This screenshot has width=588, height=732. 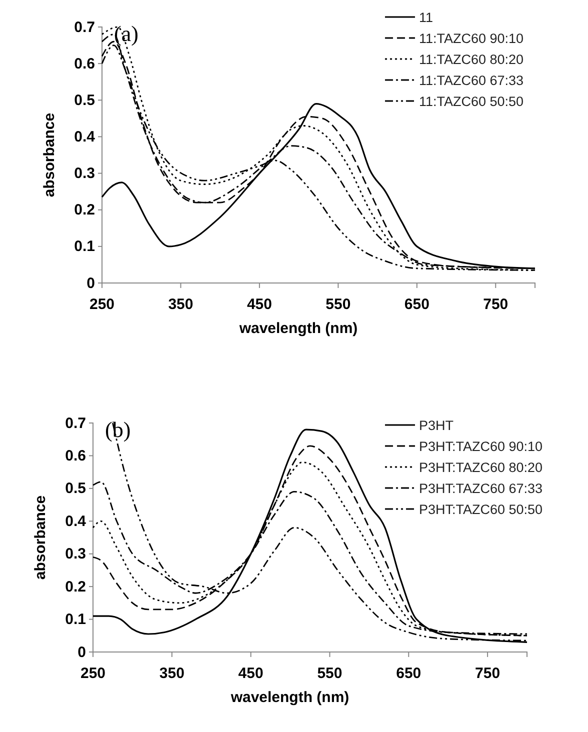 I want to click on legend-label: 11:TAZC60 90:10, so click(x=471, y=38).